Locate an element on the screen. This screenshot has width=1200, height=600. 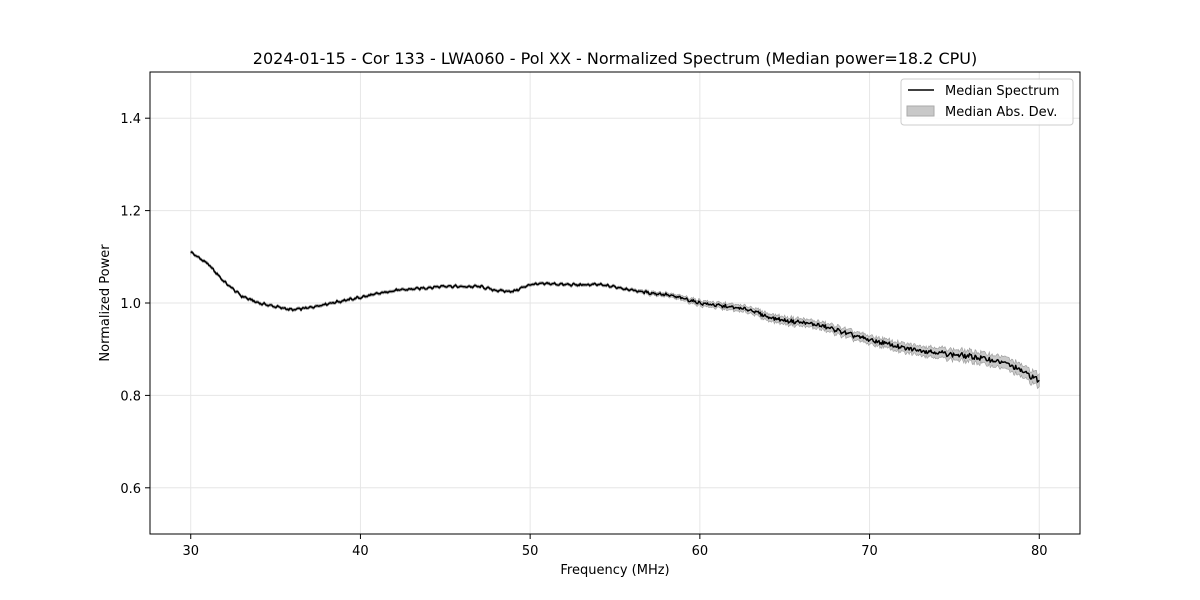
legend: Median Spectrum Median Abs. Dev. is located at coordinates (987, 102).